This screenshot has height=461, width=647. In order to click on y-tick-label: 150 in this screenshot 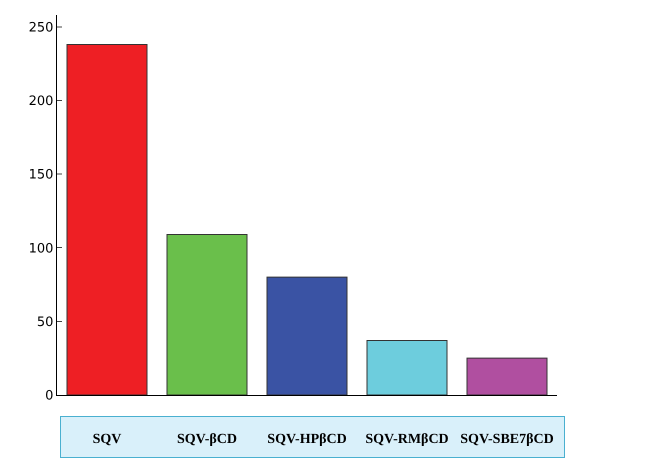, I will do `click(41, 175)`.